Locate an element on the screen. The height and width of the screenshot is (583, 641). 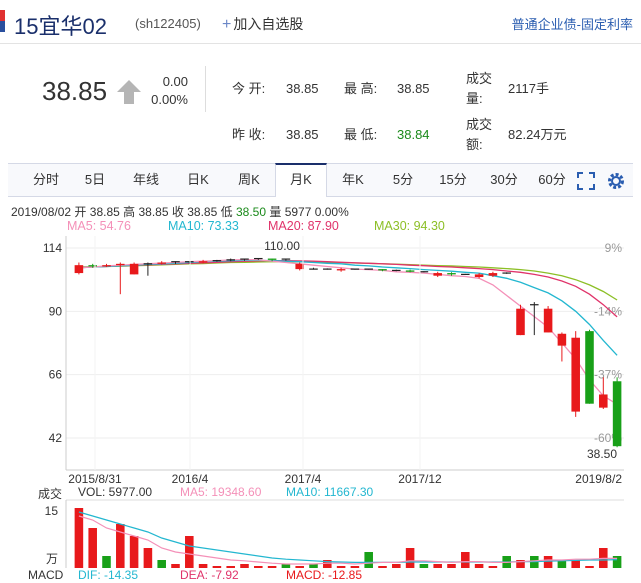
add-to-watchlist-button: + 加入自选股 is located at coordinates (262, 24).